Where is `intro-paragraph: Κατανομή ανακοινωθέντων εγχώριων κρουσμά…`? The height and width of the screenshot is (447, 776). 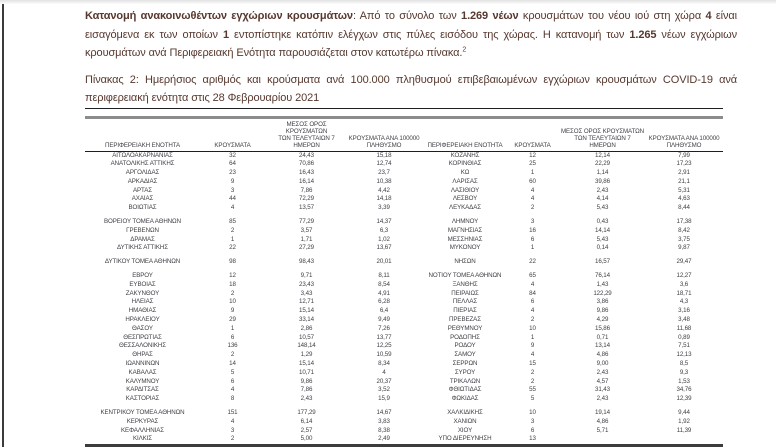
intro-paragraph: Κατανομή ανακοινωθέντων εγχώριων κρουσμά… is located at coordinates (411, 35).